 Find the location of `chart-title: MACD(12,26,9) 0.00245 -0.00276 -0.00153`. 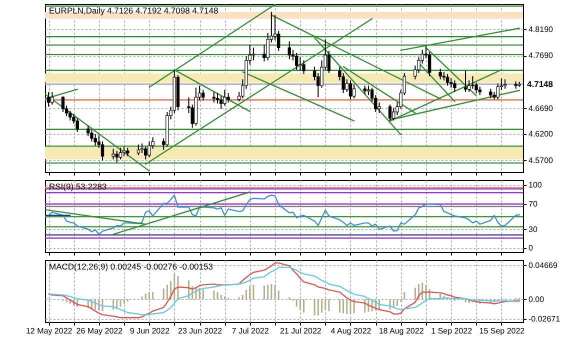

chart-title: MACD(12,26,9) 0.00245 -0.00276 -0.00153 is located at coordinates (131, 267).